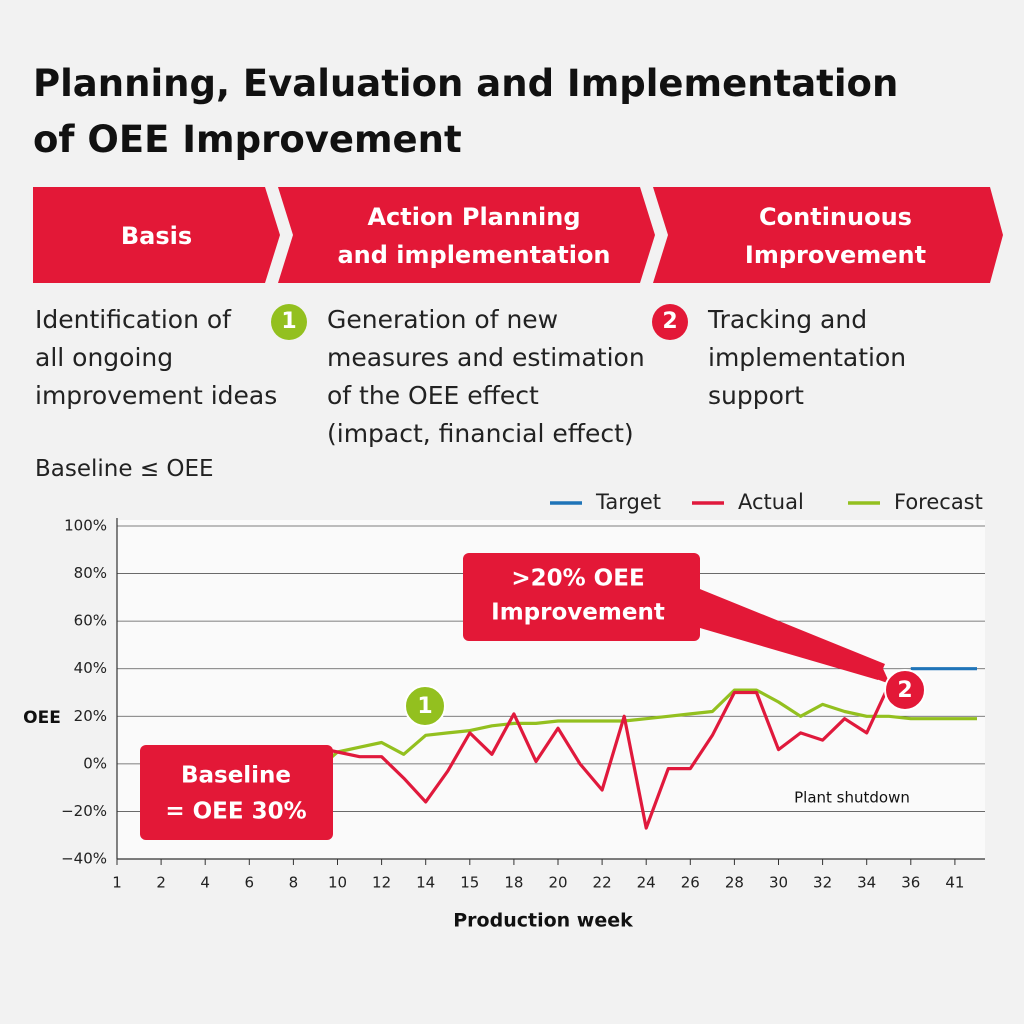 This screenshot has width=1024, height=1024. What do you see at coordinates (133, 319) in the screenshot?
I see `step-description: Identification of` at bounding box center [133, 319].